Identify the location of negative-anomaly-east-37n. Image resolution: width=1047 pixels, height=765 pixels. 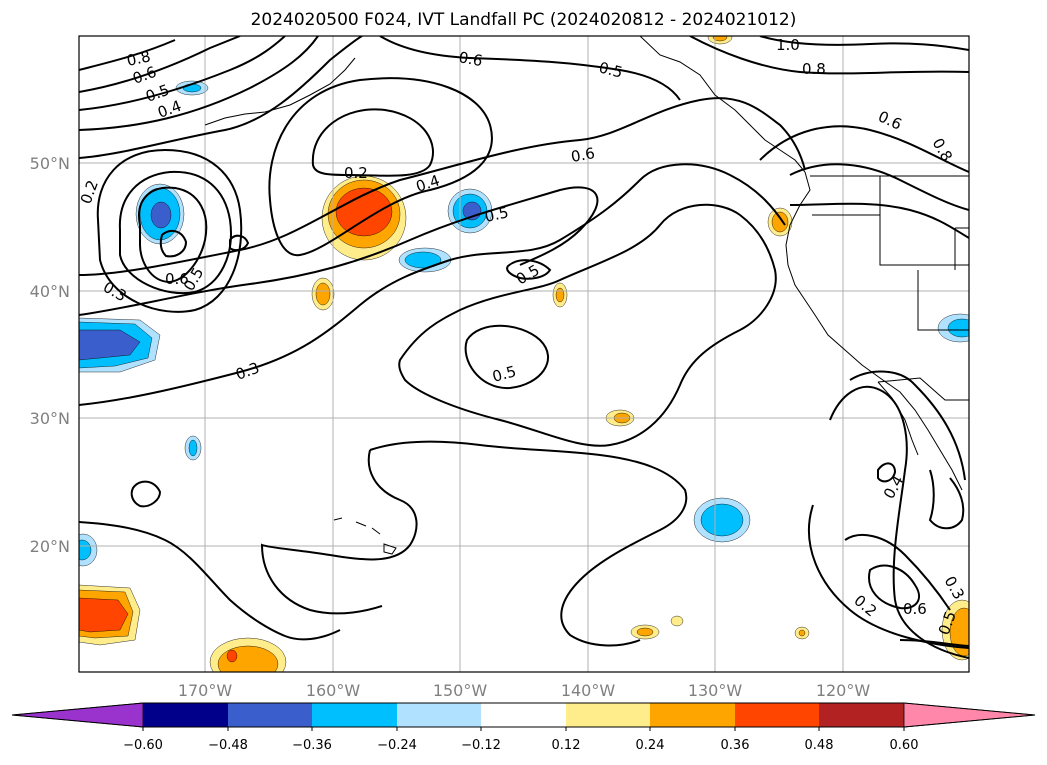
(953, 328).